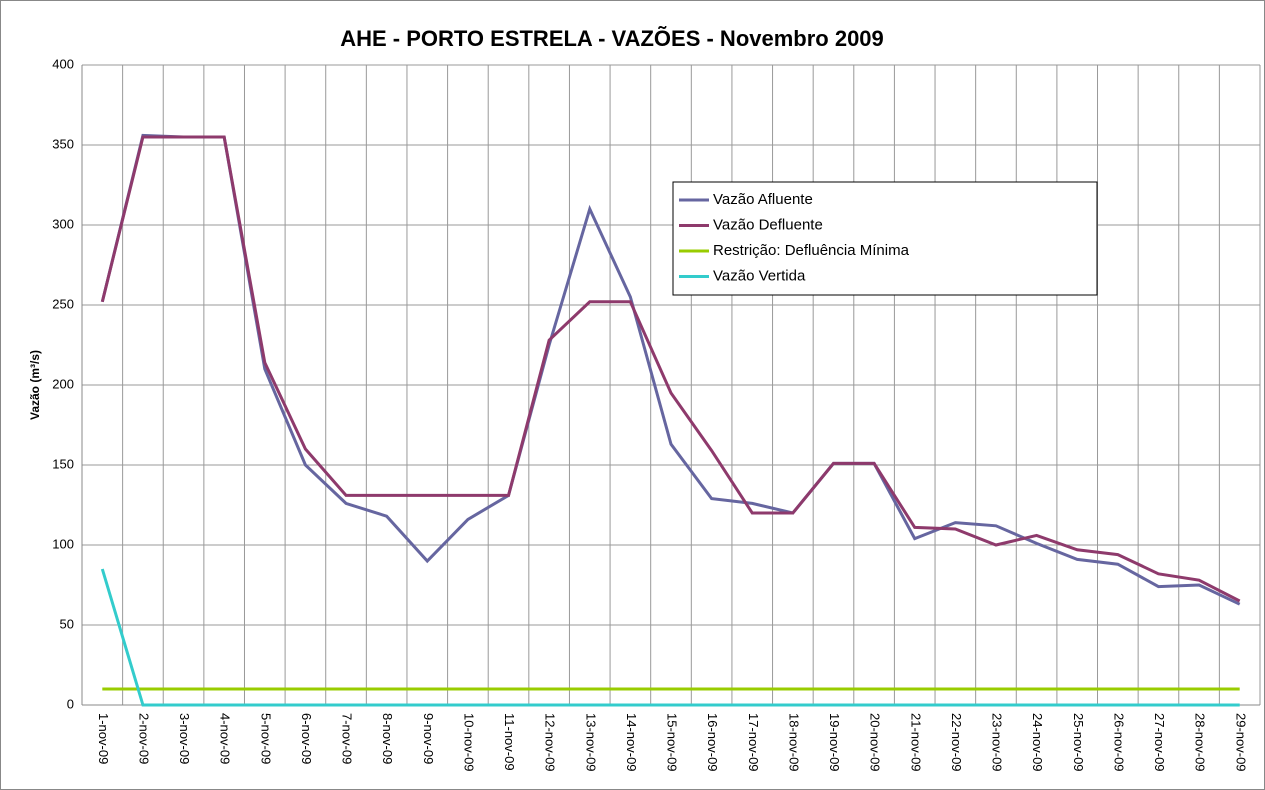 The width and height of the screenshot is (1265, 790). What do you see at coordinates (956, 742) in the screenshot?
I see `x-tick-label: 22-nov-09` at bounding box center [956, 742].